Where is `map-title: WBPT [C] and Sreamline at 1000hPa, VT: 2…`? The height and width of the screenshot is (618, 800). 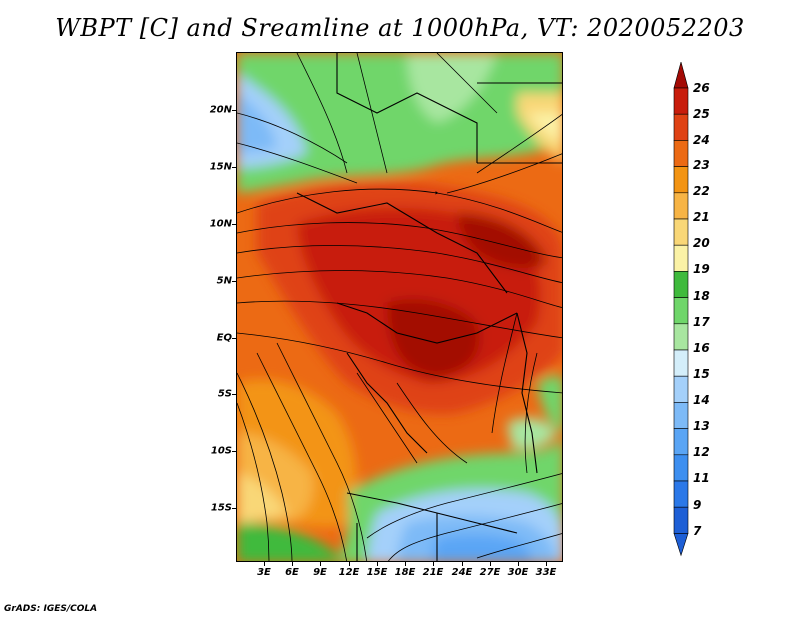
map-title: WBPT [C] and Sreamline at 1000hPa, VT: 2… is located at coordinates (400, 28).